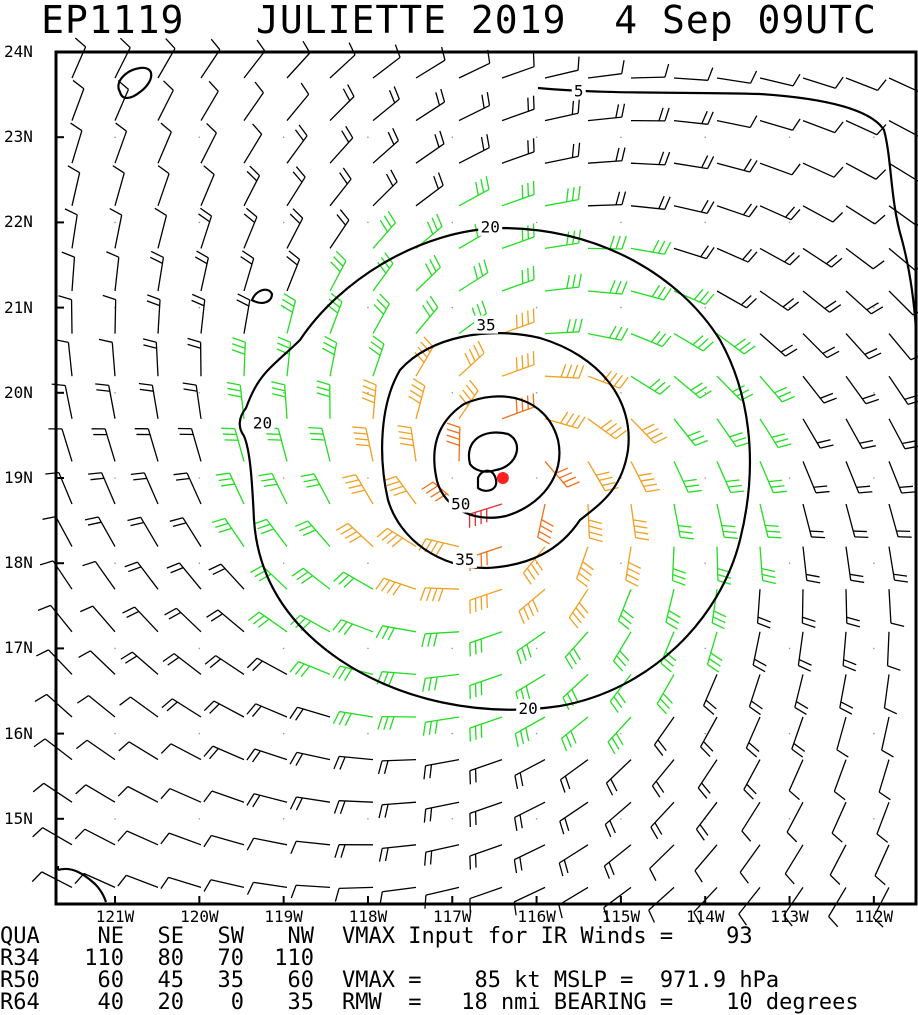 The image size is (918, 1015). What do you see at coordinates (99, 959) in the screenshot?
I see `r34-ne: 110` at bounding box center [99, 959].